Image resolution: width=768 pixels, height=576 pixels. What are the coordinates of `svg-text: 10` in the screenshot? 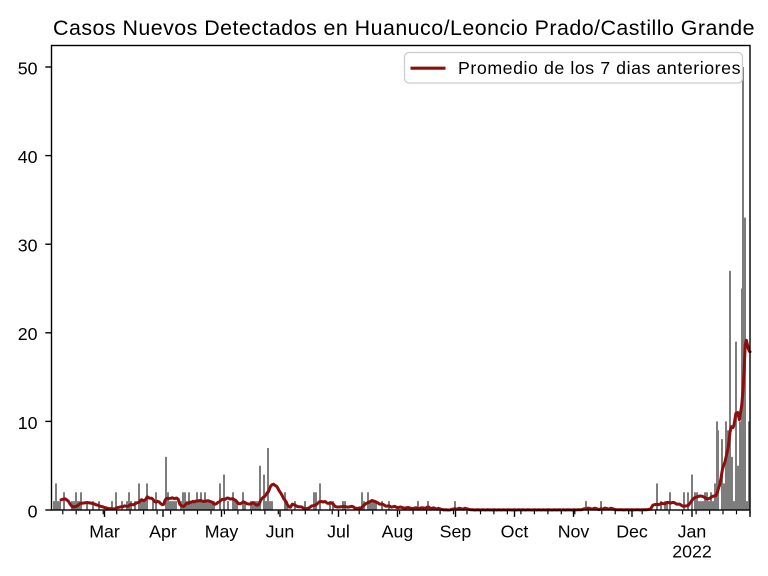 It's located at (28, 423).